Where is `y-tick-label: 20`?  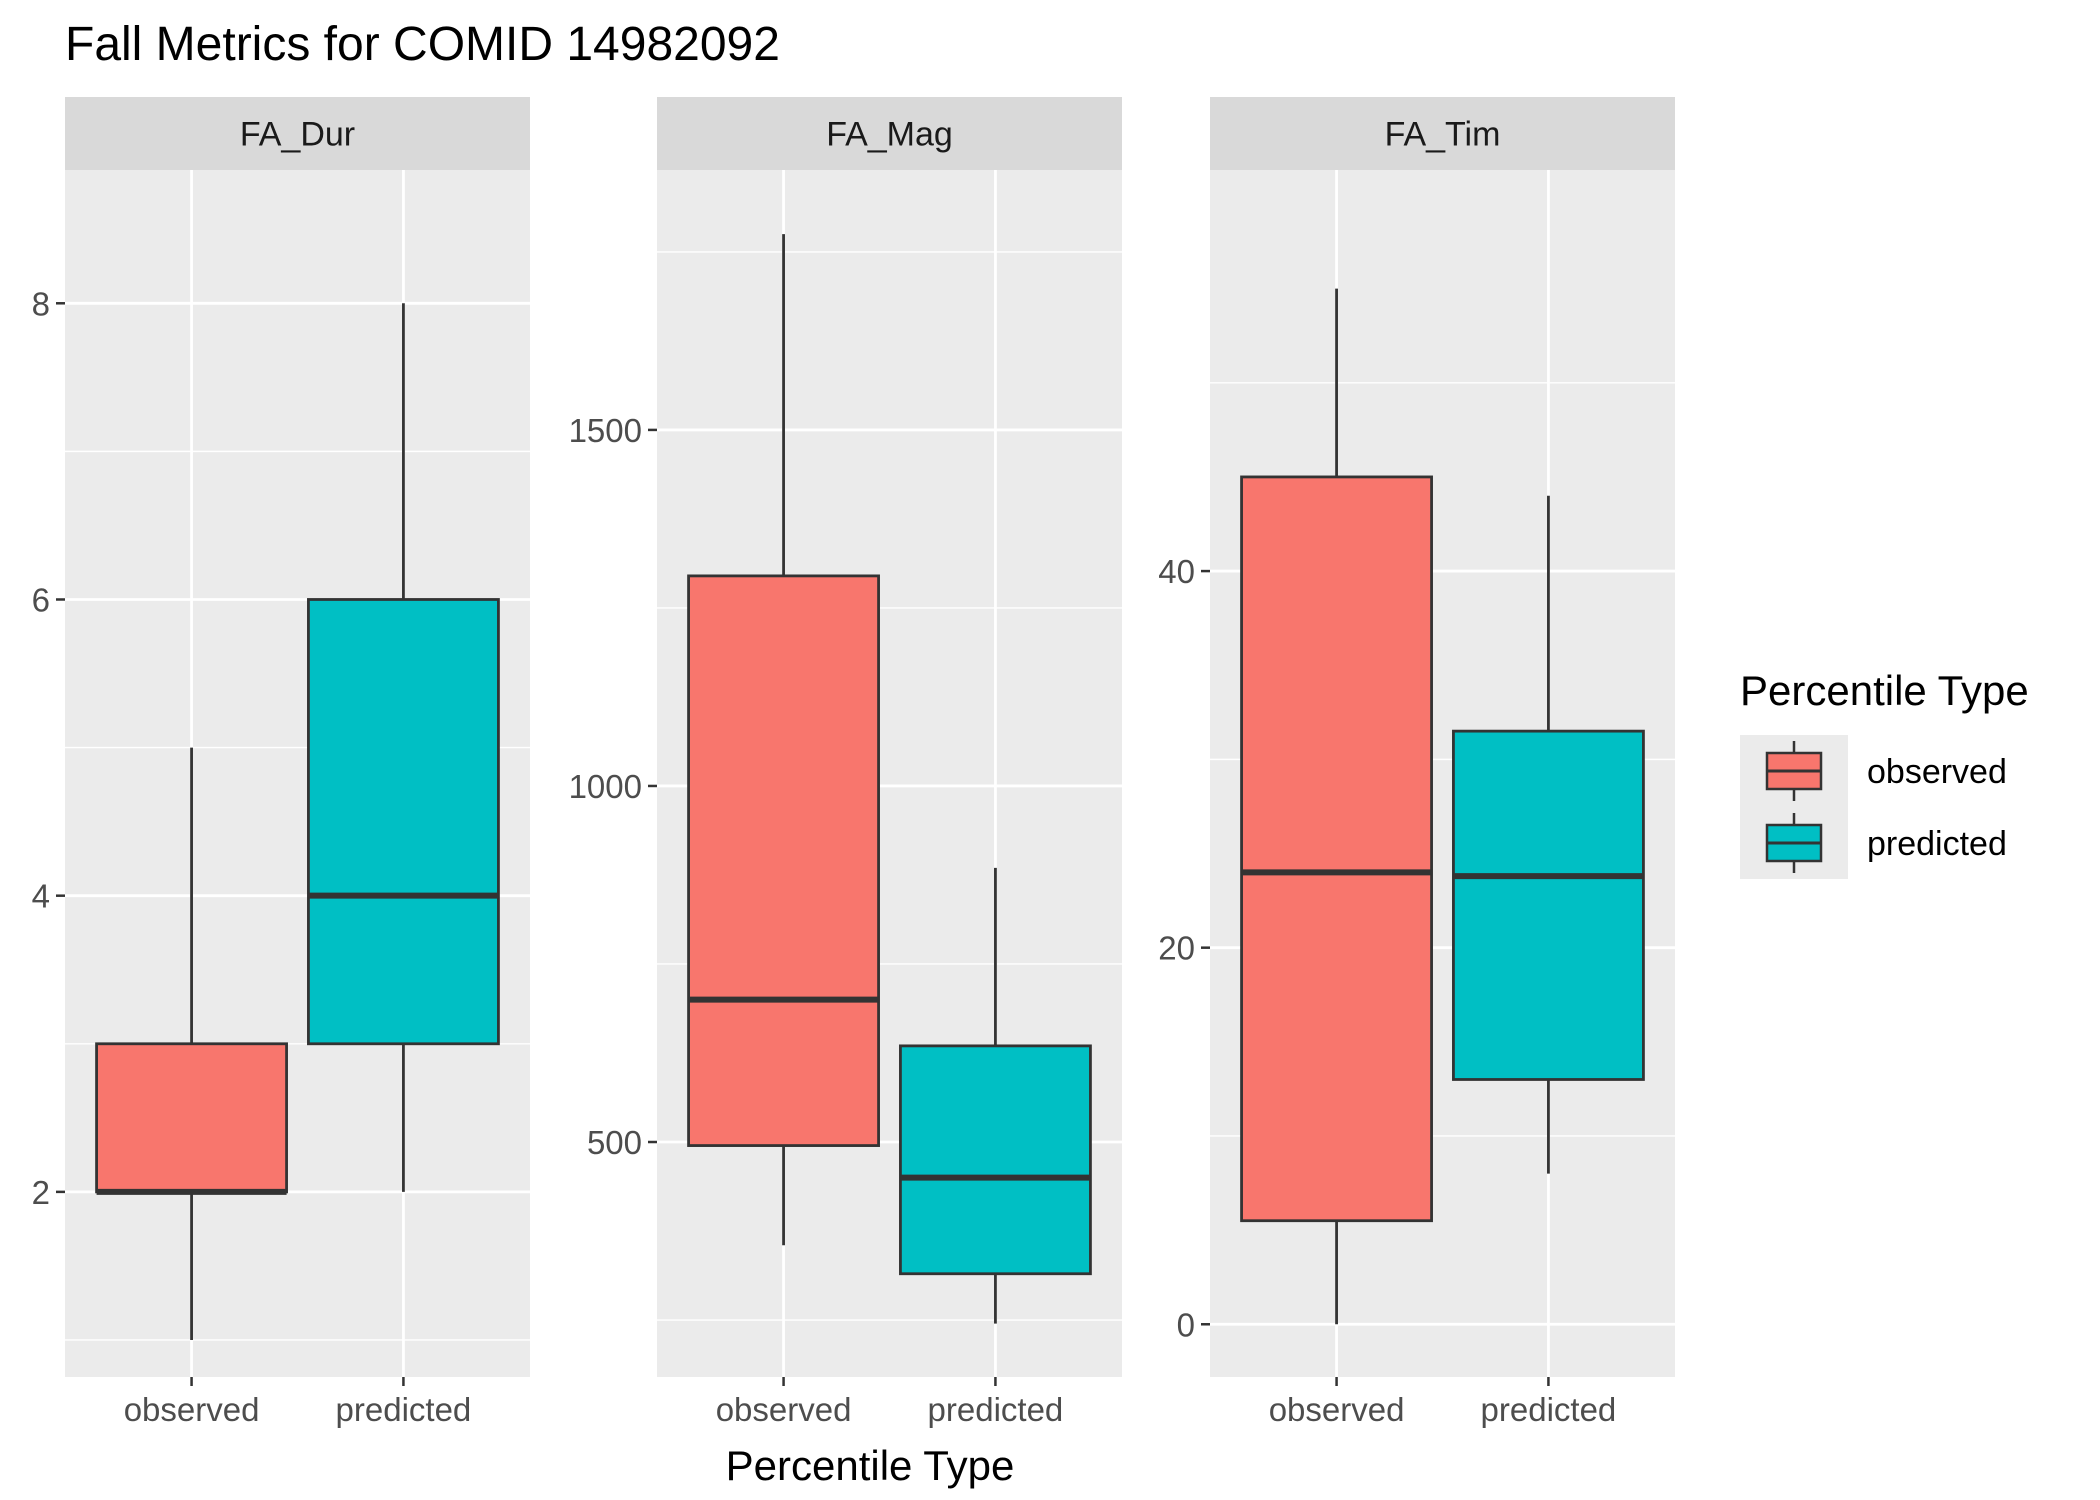 y-tick-label: 20 is located at coordinates (1176, 948).